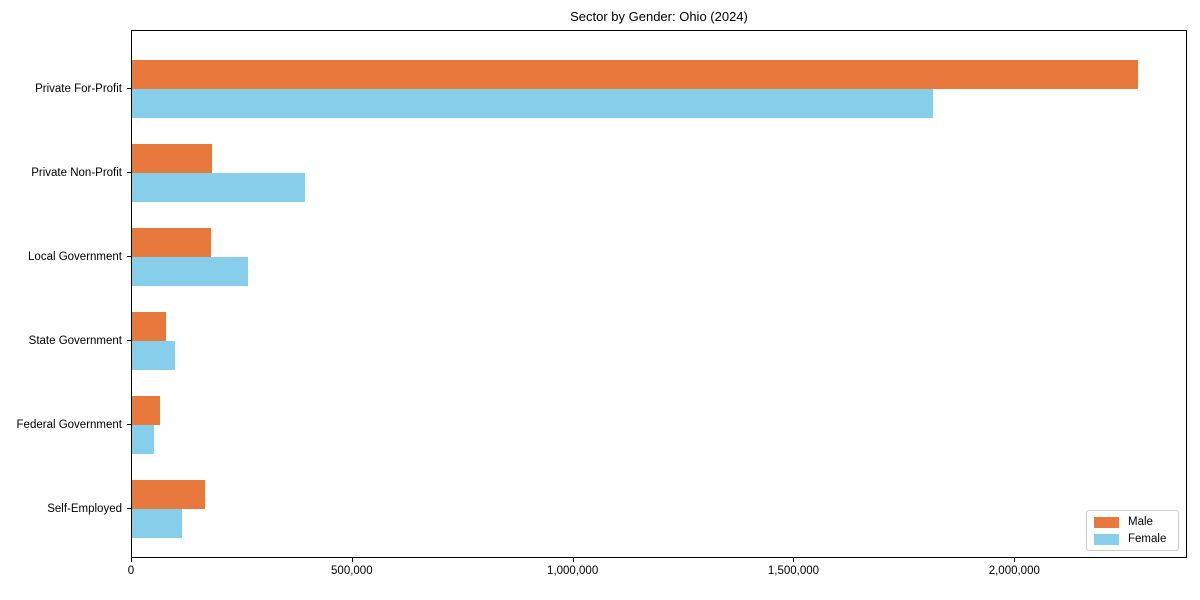 The image size is (1200, 600). What do you see at coordinates (659, 16) in the screenshot?
I see `chart-title: Sector by Gender: Ohio (2024)` at bounding box center [659, 16].